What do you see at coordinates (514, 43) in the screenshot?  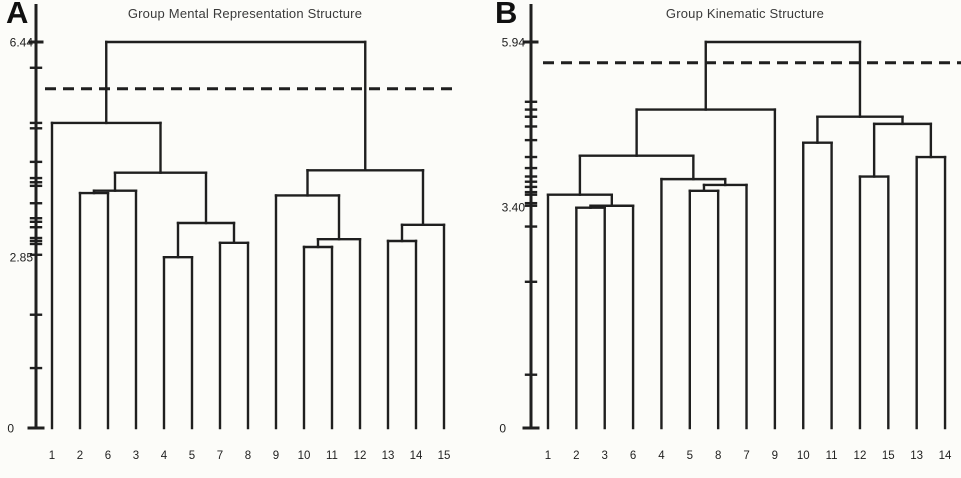 I see `axis-value-label: 5.94` at bounding box center [514, 43].